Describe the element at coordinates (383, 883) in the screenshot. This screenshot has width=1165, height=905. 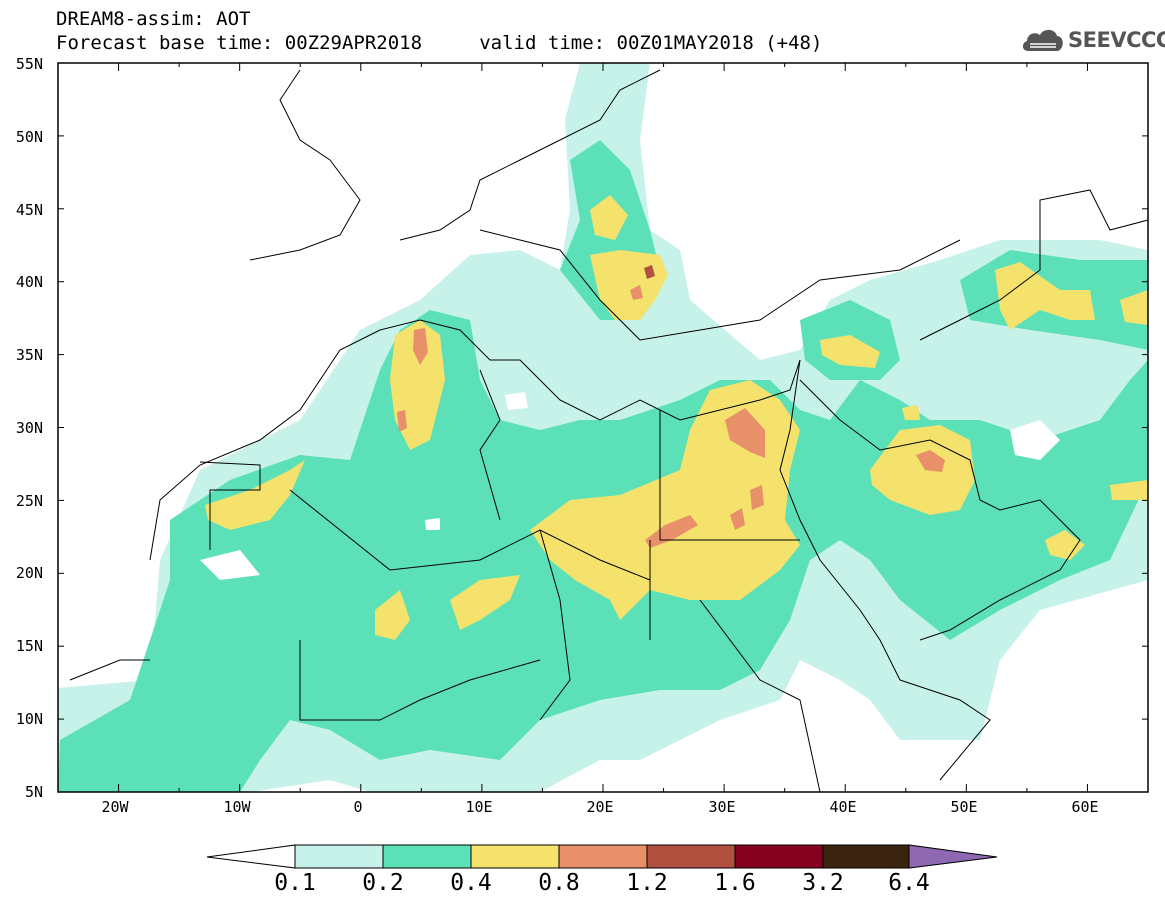
I see `colorbar-label: 0.2` at that location.